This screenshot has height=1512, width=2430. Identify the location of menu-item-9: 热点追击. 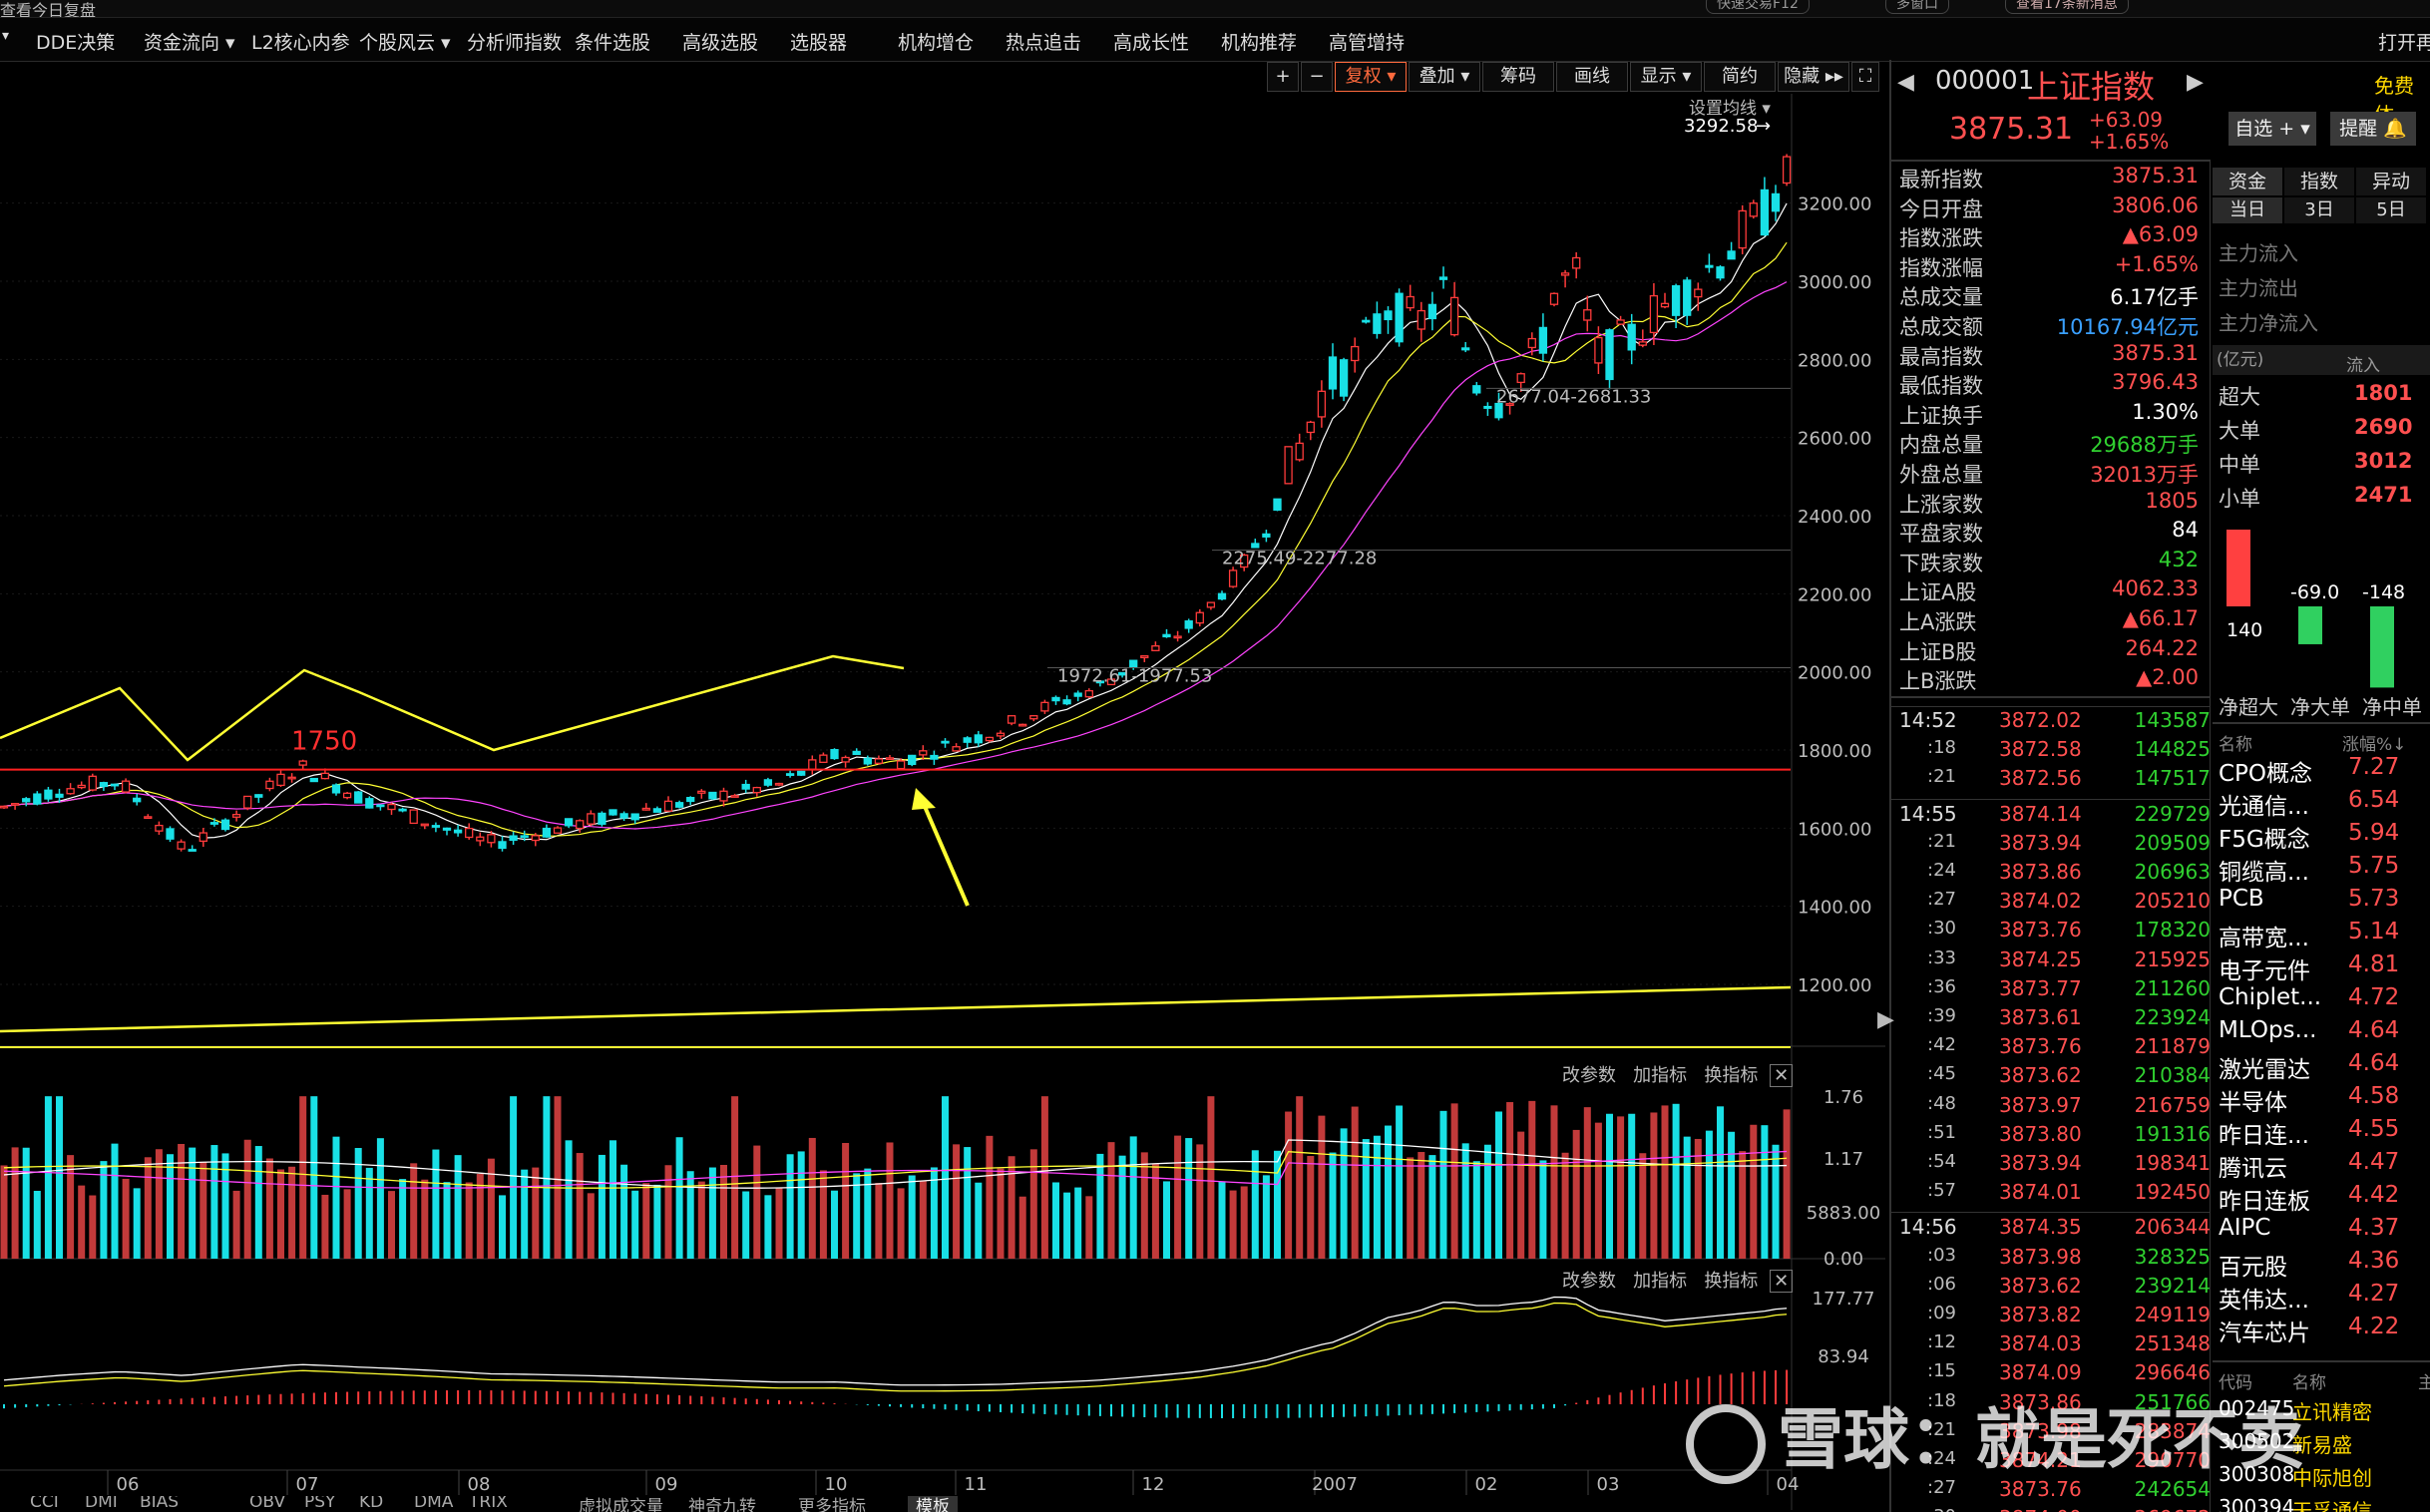
(1044, 43).